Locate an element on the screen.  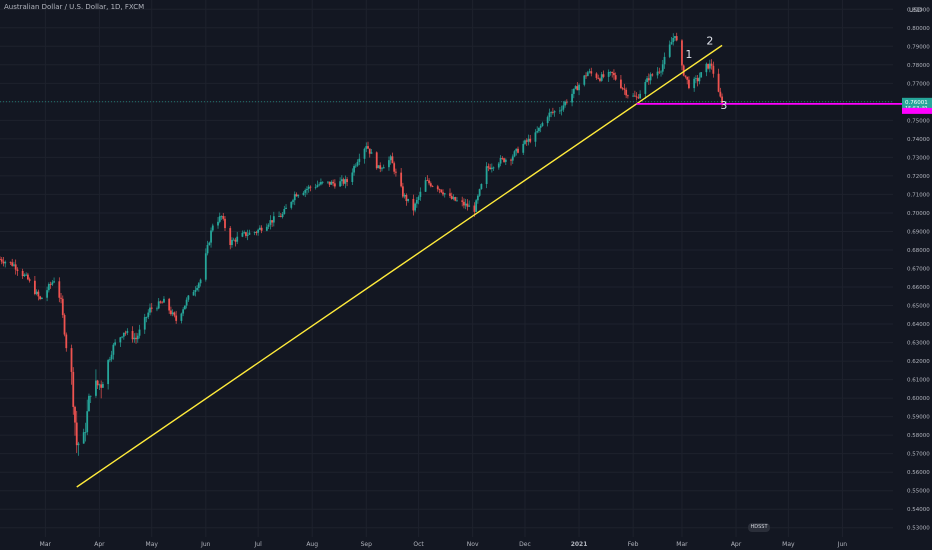
currency-label: USD is located at coordinates (915, 10).